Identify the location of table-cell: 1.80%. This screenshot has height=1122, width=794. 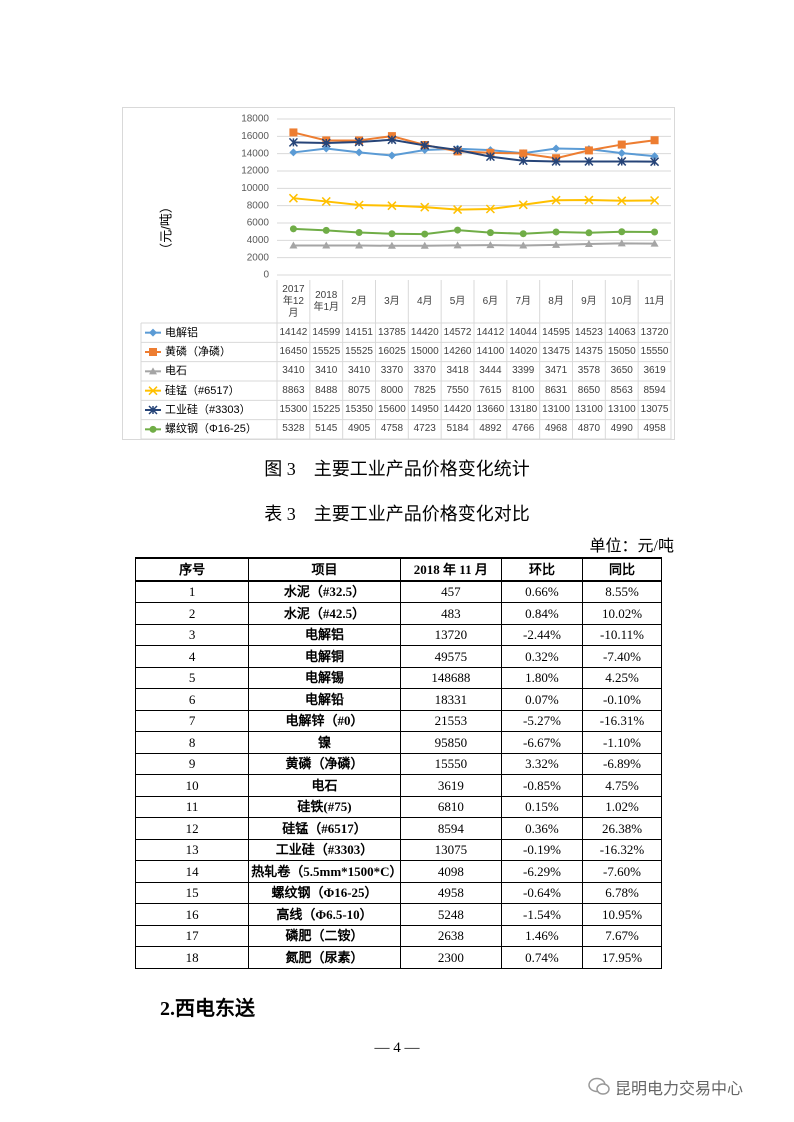
(542, 677).